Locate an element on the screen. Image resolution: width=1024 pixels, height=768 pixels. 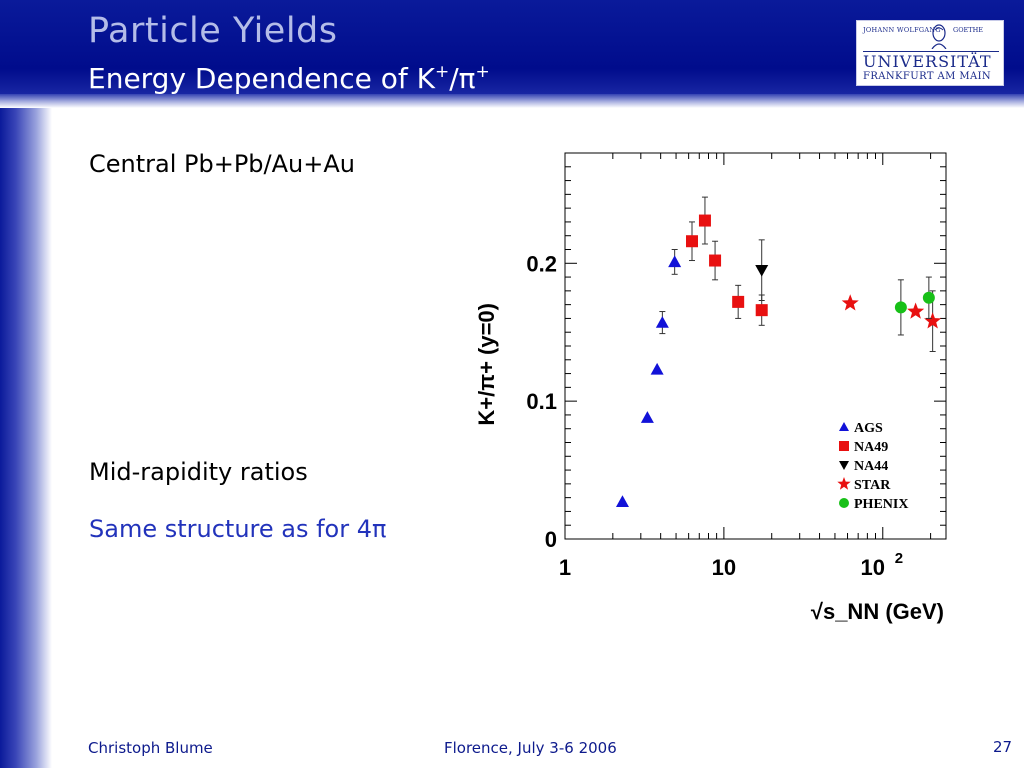
logo-name: UNIVERSITÄT is located at coordinates (927, 61).